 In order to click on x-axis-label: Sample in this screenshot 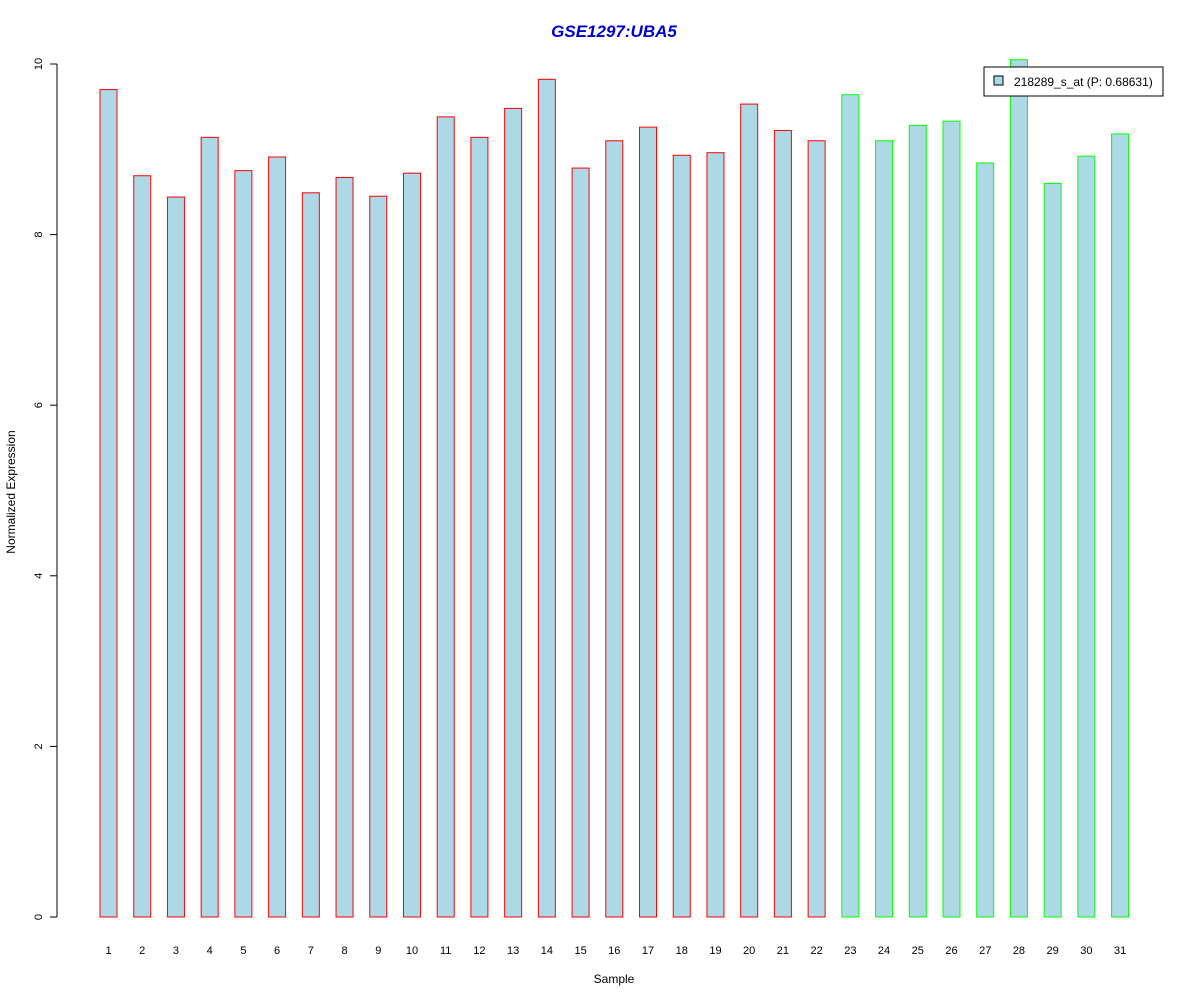, I will do `click(614, 979)`.